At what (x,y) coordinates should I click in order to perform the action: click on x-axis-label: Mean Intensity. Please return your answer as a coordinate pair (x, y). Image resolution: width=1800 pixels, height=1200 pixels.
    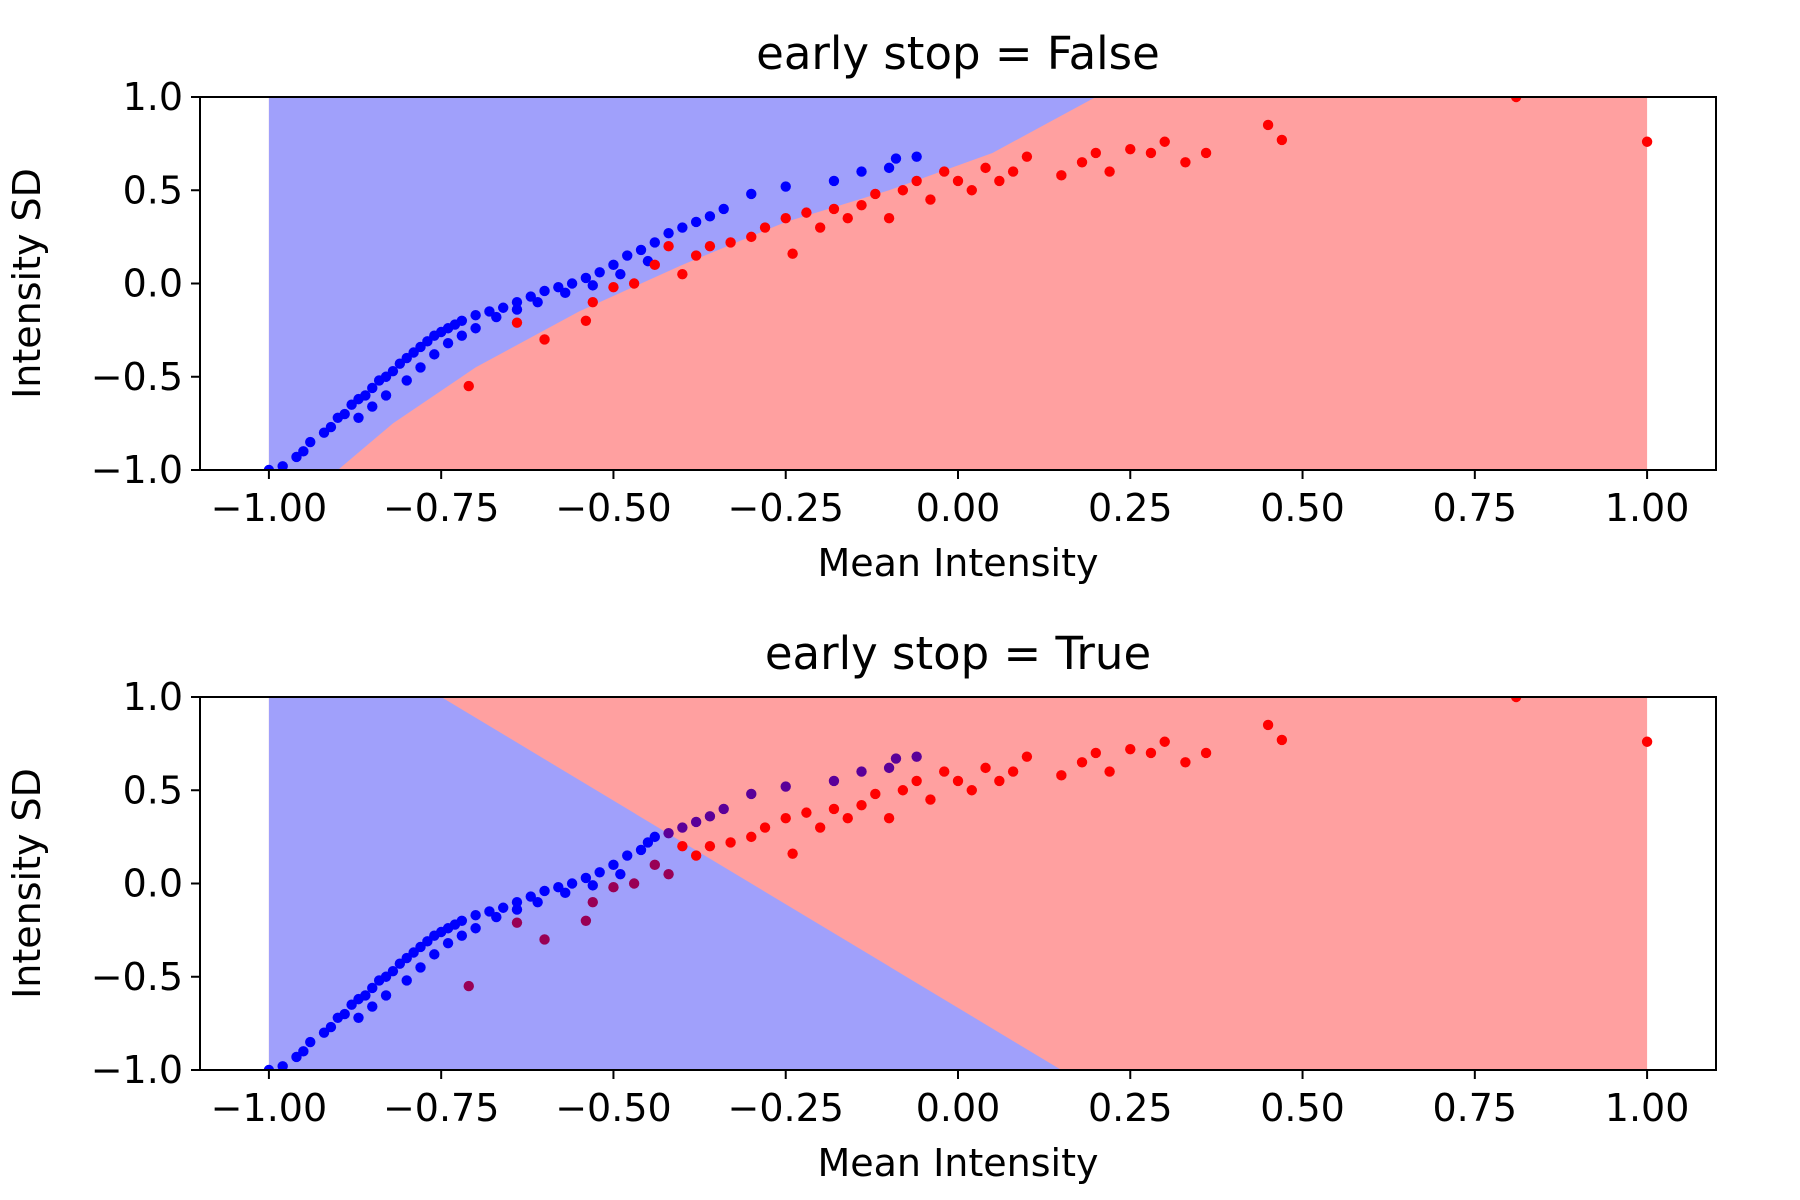
    Looking at the image, I should click on (957, 563).